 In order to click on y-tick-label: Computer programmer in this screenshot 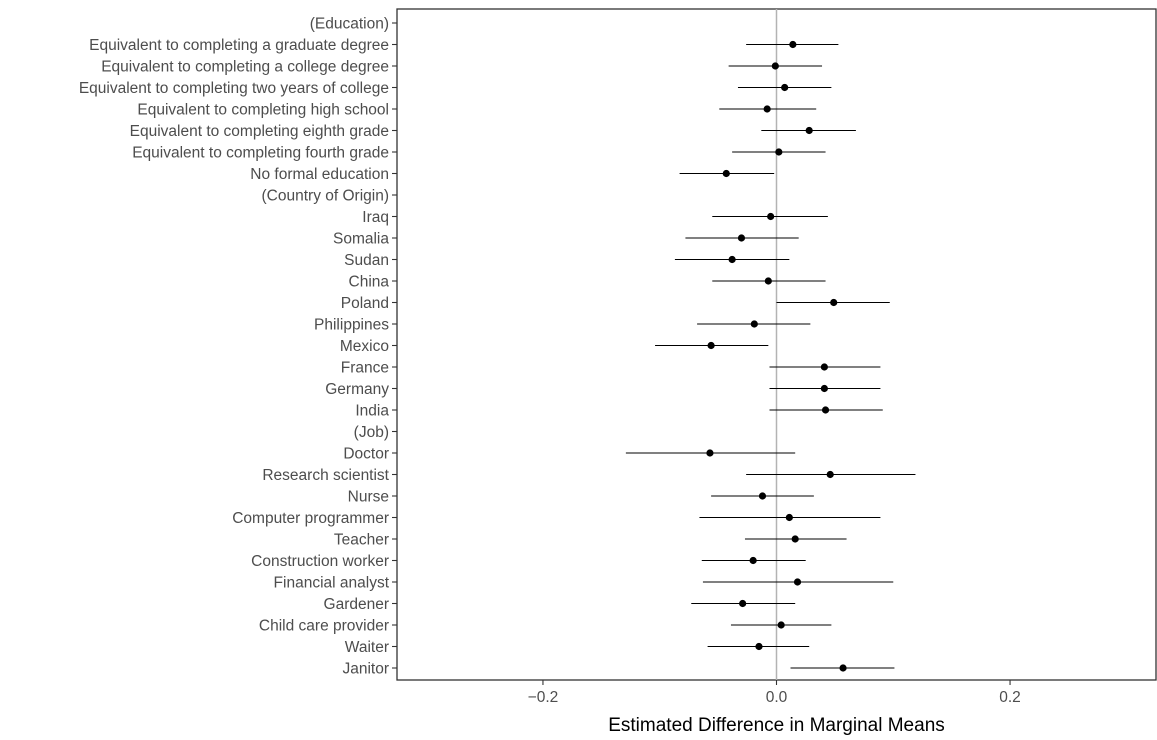, I will do `click(310, 518)`.